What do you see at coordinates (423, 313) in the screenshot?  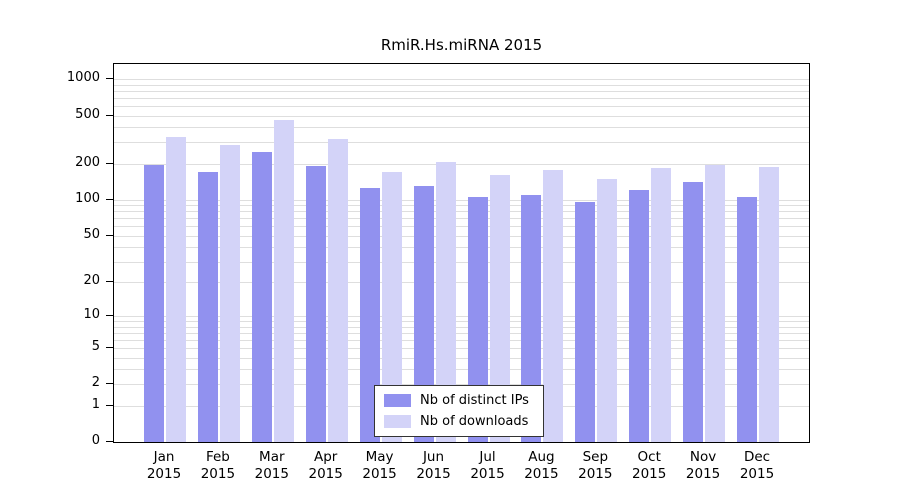 I see `bar-distinct-ips-jun` at bounding box center [423, 313].